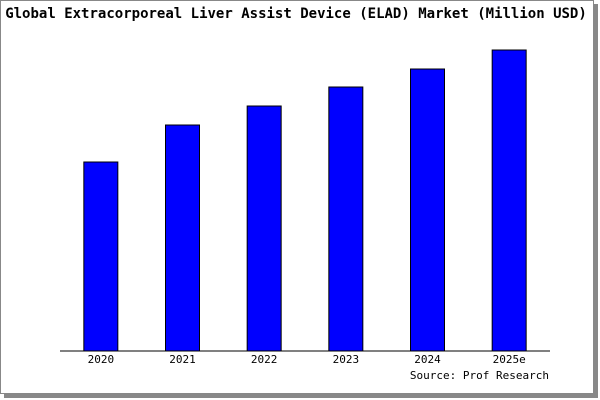 The height and width of the screenshot is (400, 600). I want to click on x-tick-label: 2023, so click(346, 359).